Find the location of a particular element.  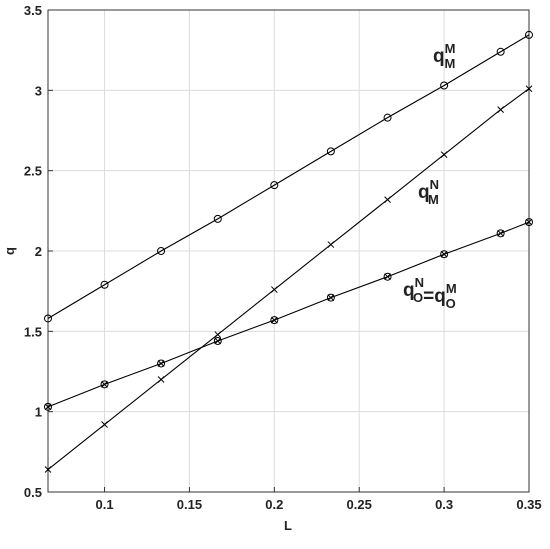

y-tick-label: 1 is located at coordinates (38, 412).